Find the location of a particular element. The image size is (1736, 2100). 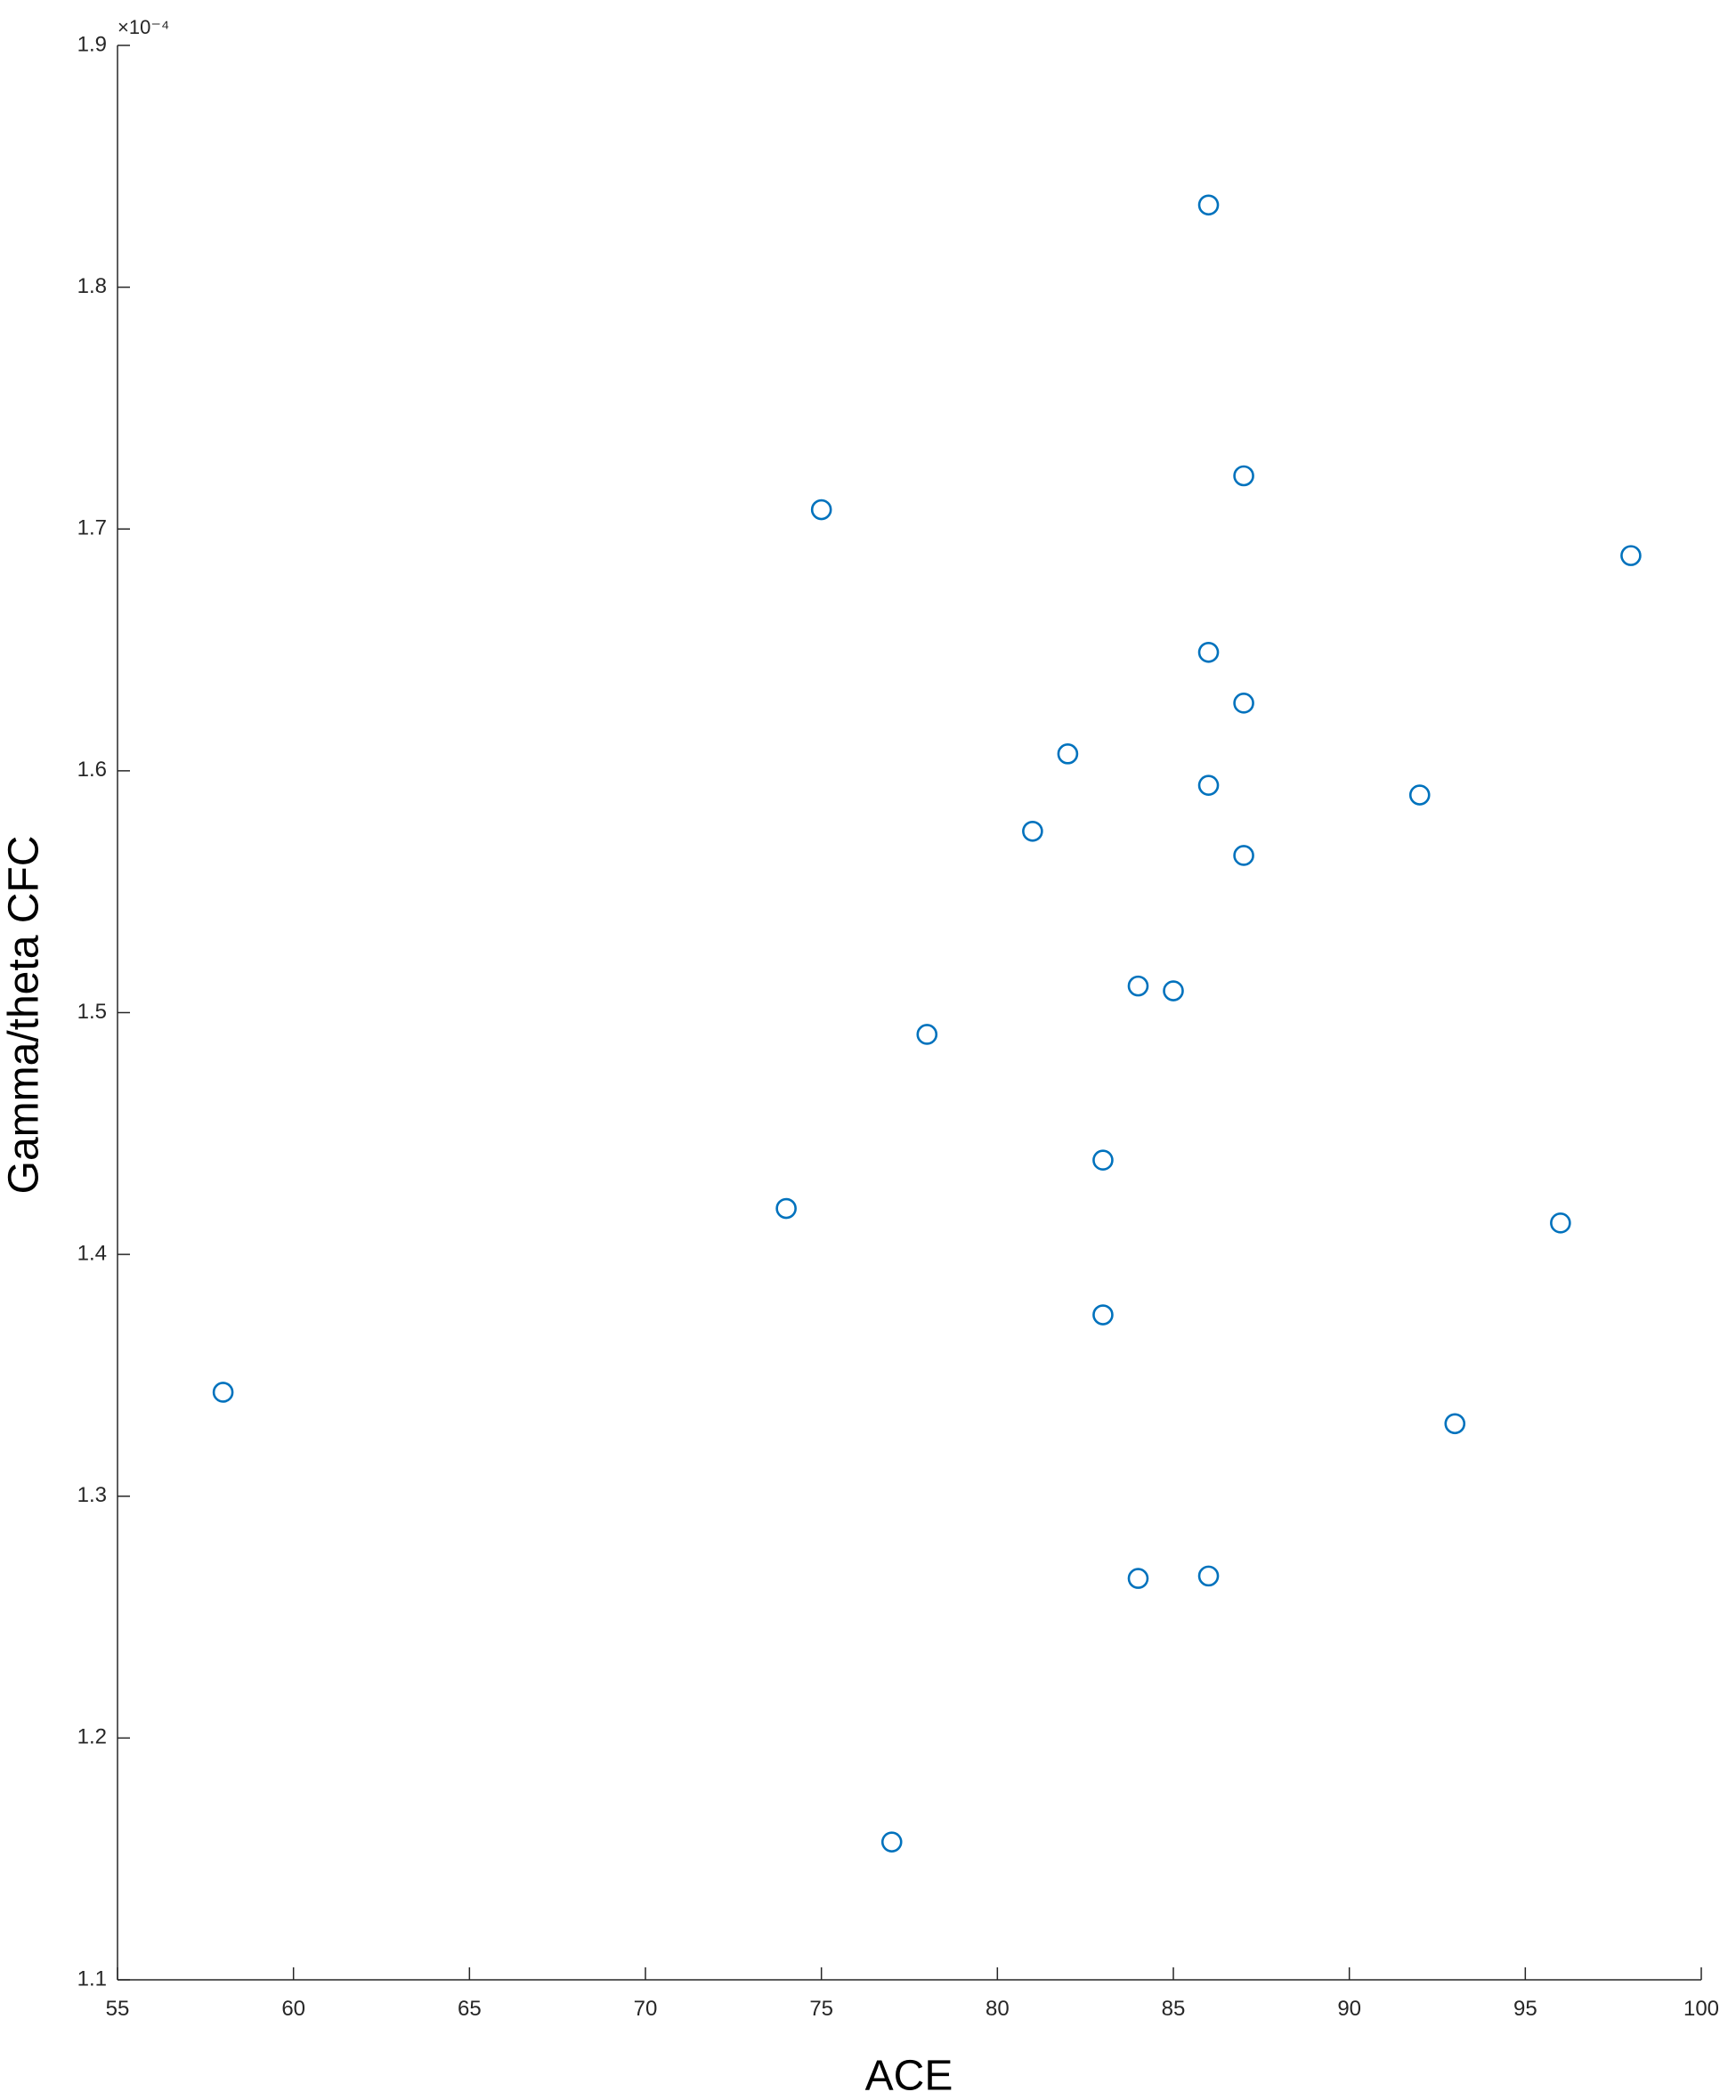

x-tick-label: 55 is located at coordinates (118, 2009).